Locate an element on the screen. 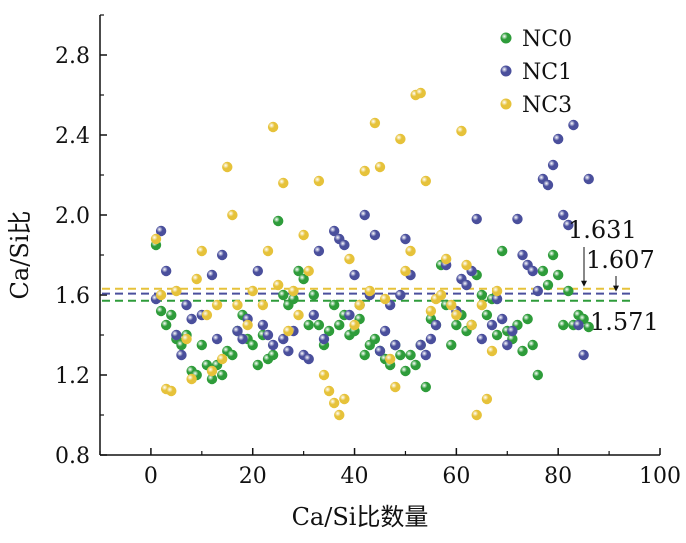 This screenshot has height=543, width=686. legend-label-nc0: NC0 is located at coordinates (547, 39).